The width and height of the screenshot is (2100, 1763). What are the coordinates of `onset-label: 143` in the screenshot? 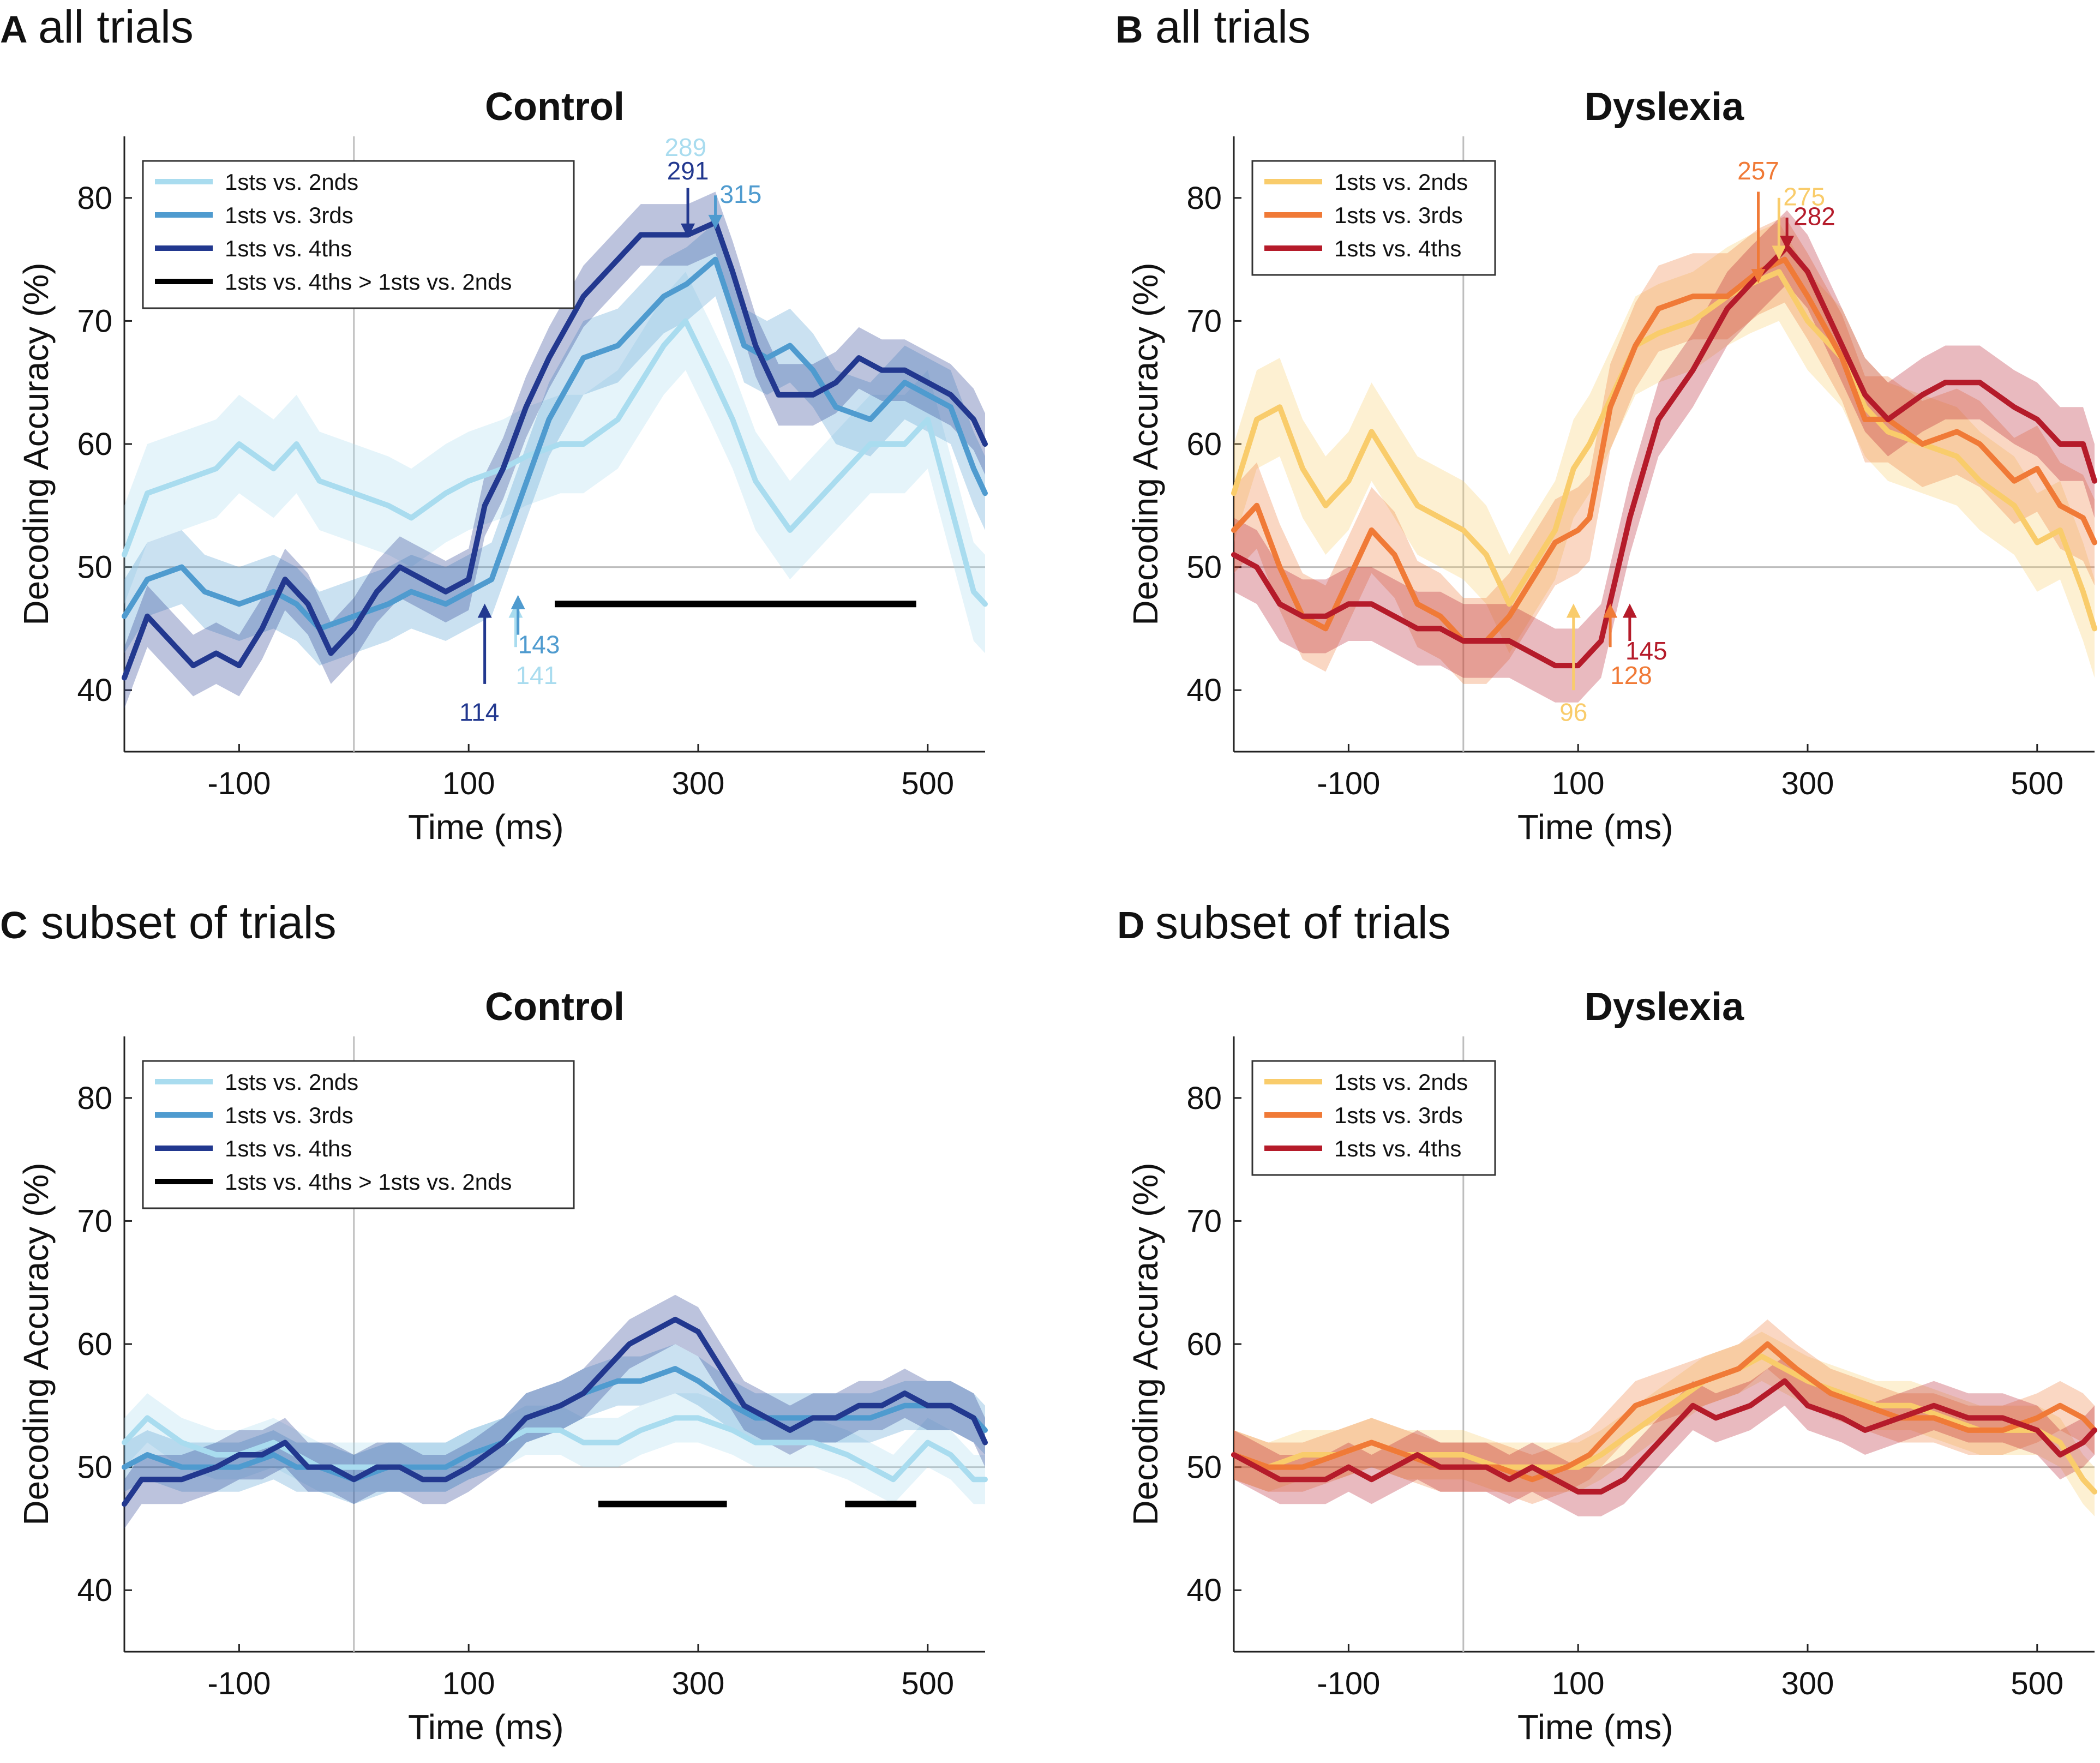 It's located at (539, 645).